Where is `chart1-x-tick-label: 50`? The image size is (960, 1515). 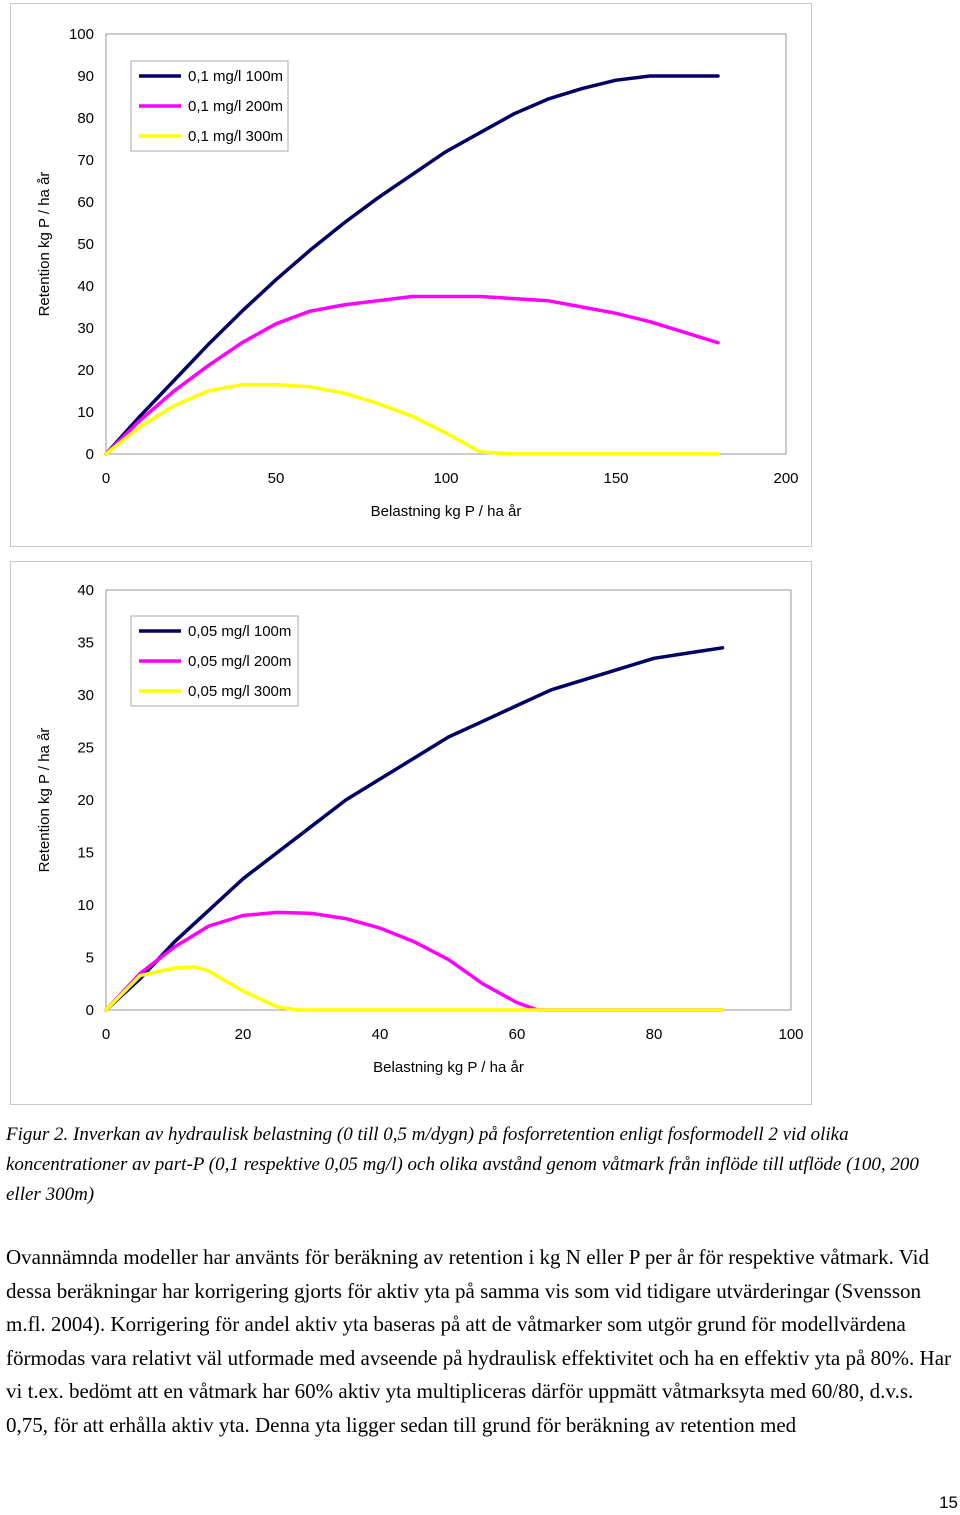
chart1-x-tick-label: 50 is located at coordinates (276, 478).